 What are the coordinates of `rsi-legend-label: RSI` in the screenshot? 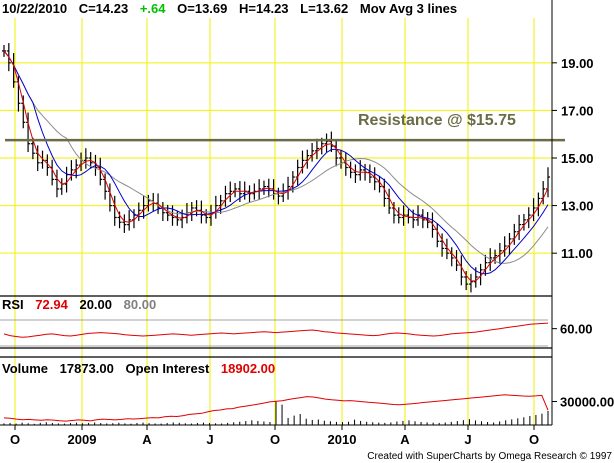 It's located at (13, 304).